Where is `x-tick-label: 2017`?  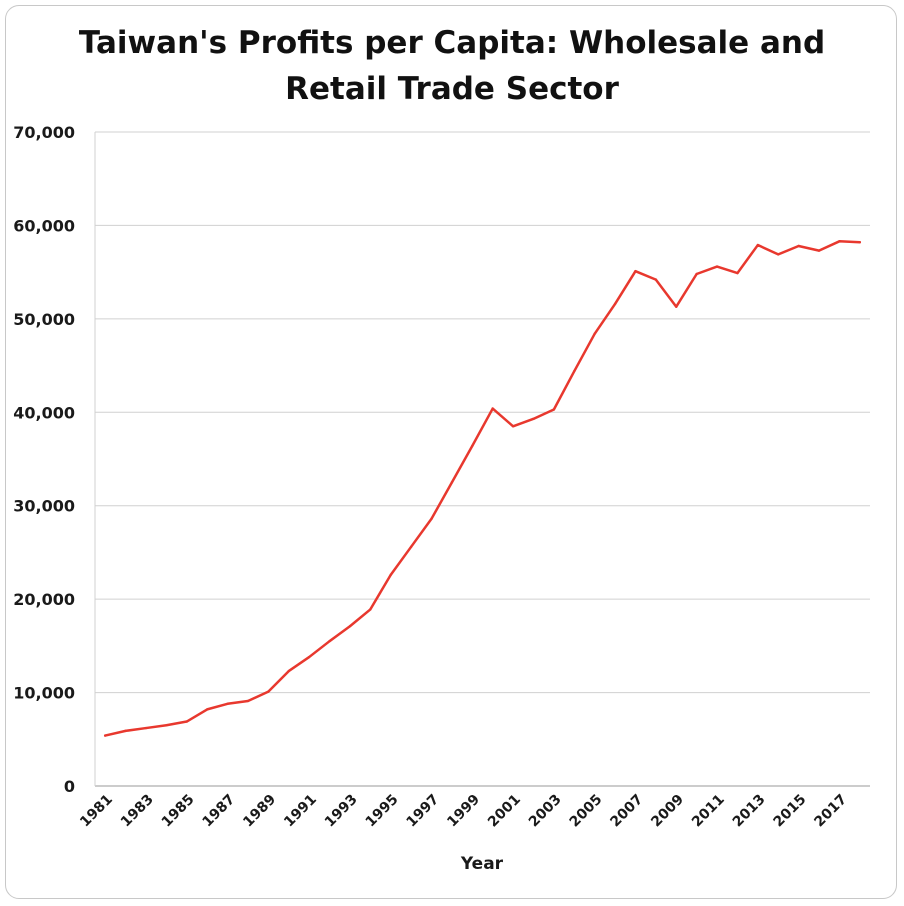
x-tick-label: 2017 is located at coordinates (830, 811).